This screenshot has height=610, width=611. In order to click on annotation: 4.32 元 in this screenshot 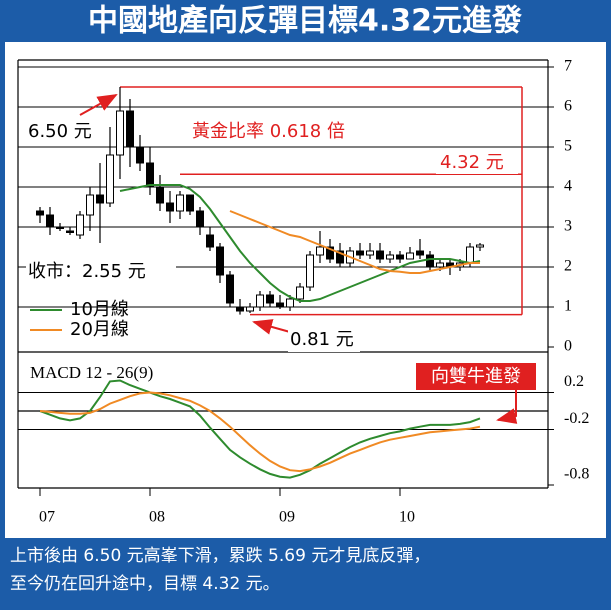, I will do `click(472, 162)`.